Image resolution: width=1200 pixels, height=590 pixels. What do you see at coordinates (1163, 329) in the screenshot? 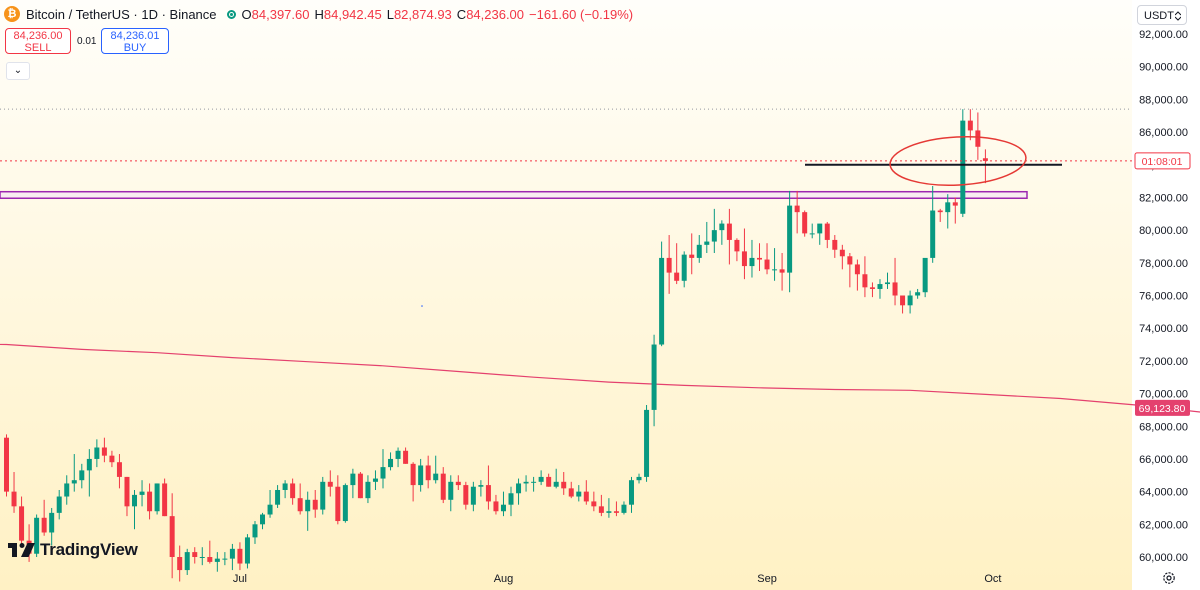
I see `y-tick-label: 74,000.00` at bounding box center [1163, 329].